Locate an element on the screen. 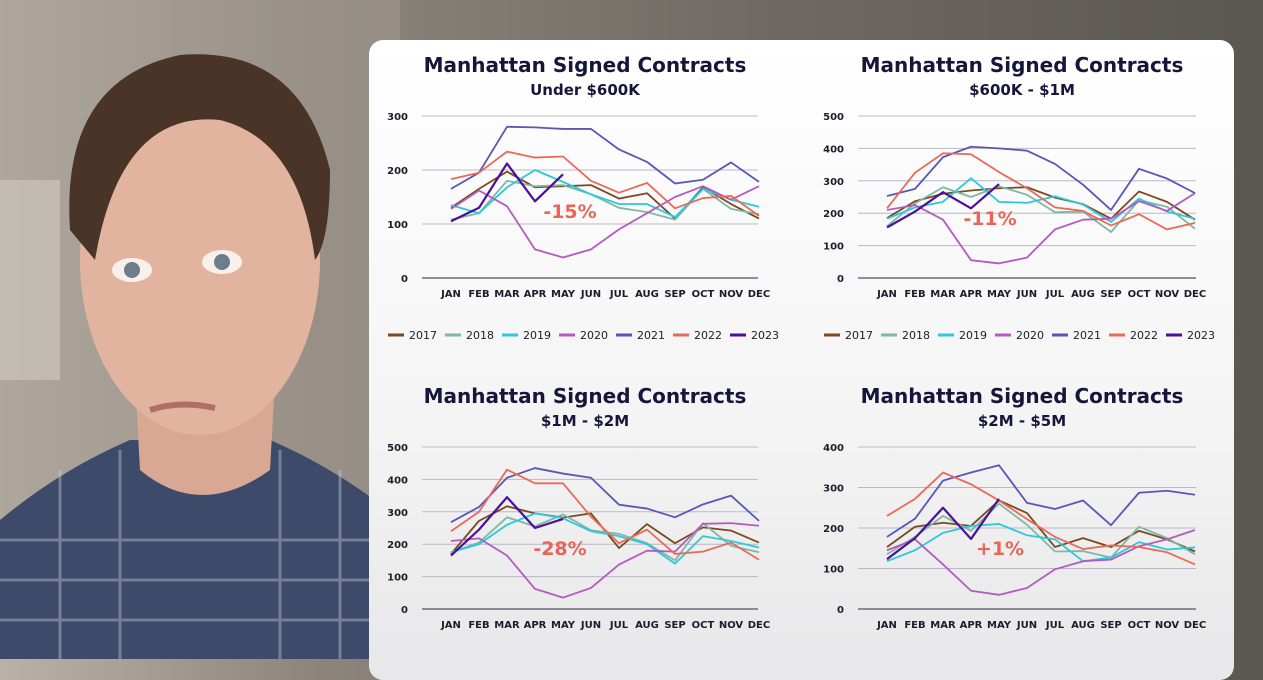 The image size is (1263, 680). legend-label-2018: 2018 is located at coordinates (480, 335).